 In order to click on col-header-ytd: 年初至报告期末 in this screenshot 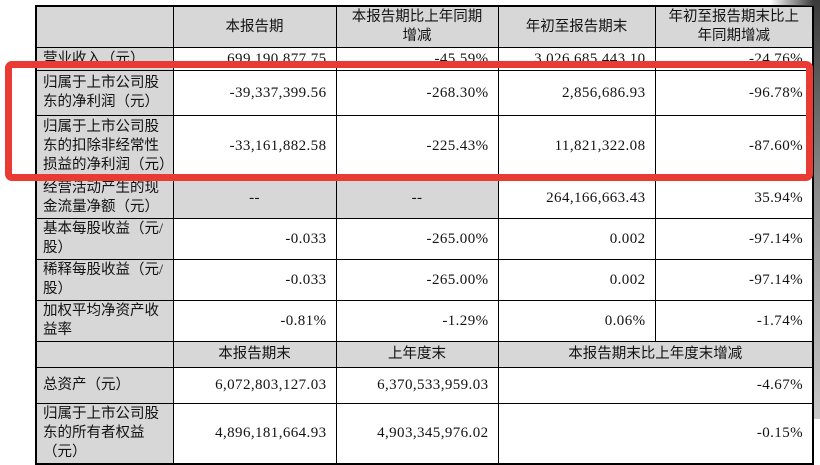, I will do `click(576, 26)`.